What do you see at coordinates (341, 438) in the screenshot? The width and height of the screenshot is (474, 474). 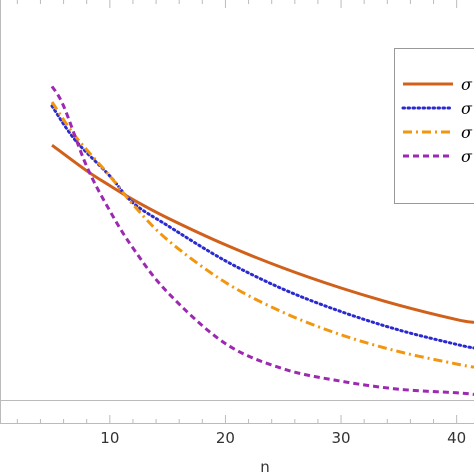 I see `x-tick-label: 30` at bounding box center [341, 438].